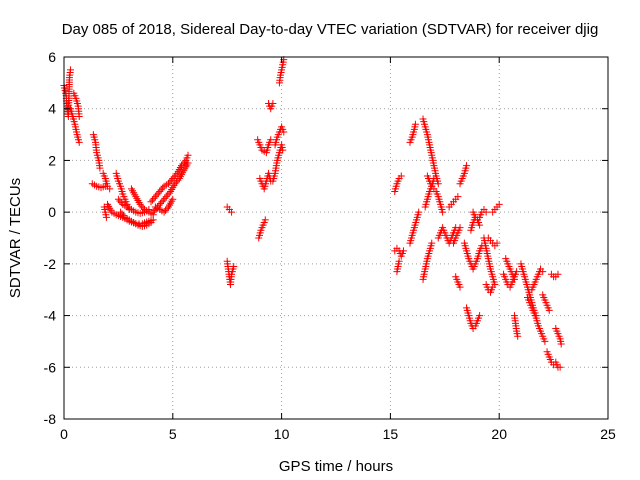 The height and width of the screenshot is (480, 640). Describe the element at coordinates (52, 109) in the screenshot. I see `y-tick-label: 4` at that location.